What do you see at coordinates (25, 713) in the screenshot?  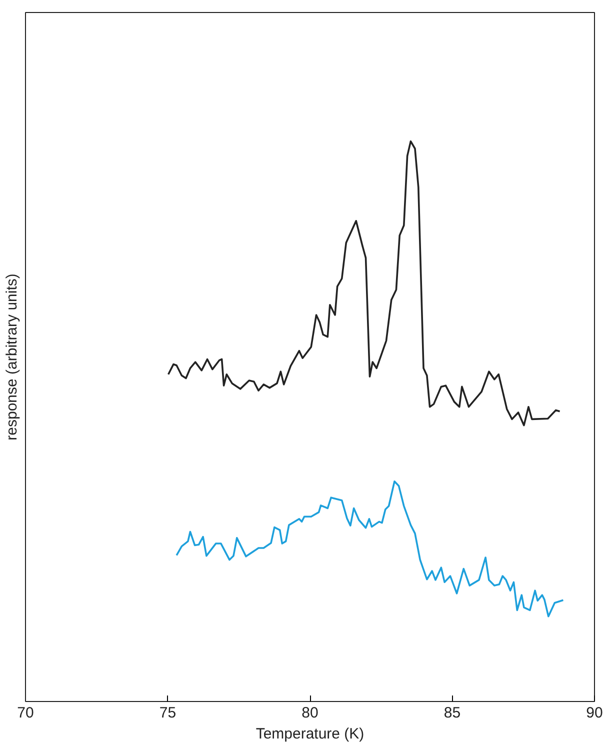 I see `x-tick-label: 70` at bounding box center [25, 713].